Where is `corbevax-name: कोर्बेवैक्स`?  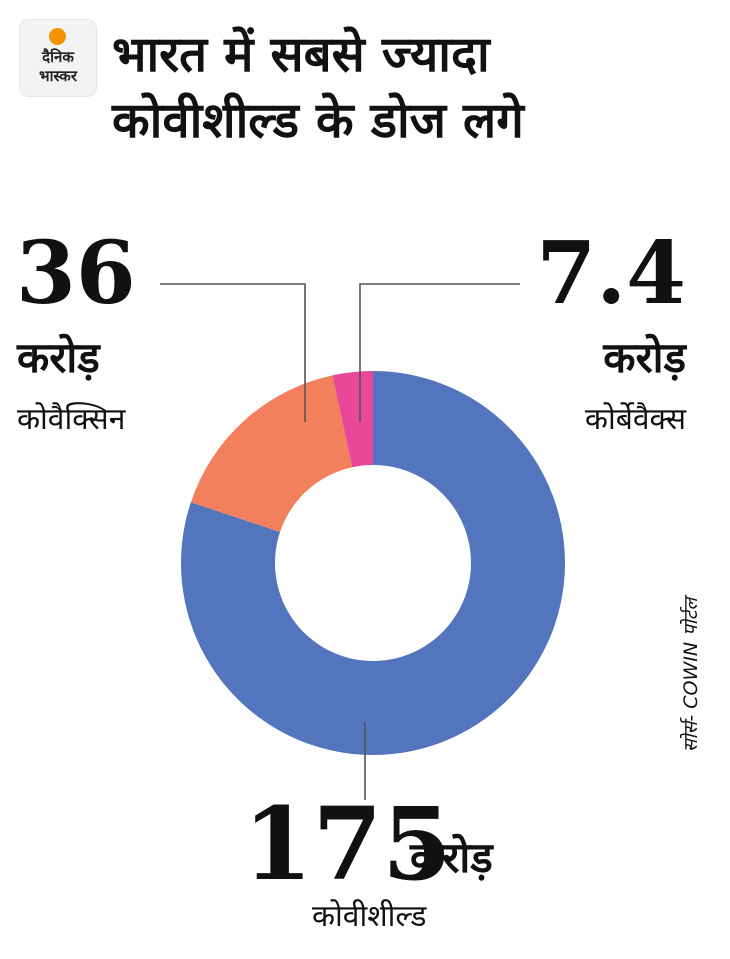 corbevax-name: कोर्बेवैक्स is located at coordinates (635, 419).